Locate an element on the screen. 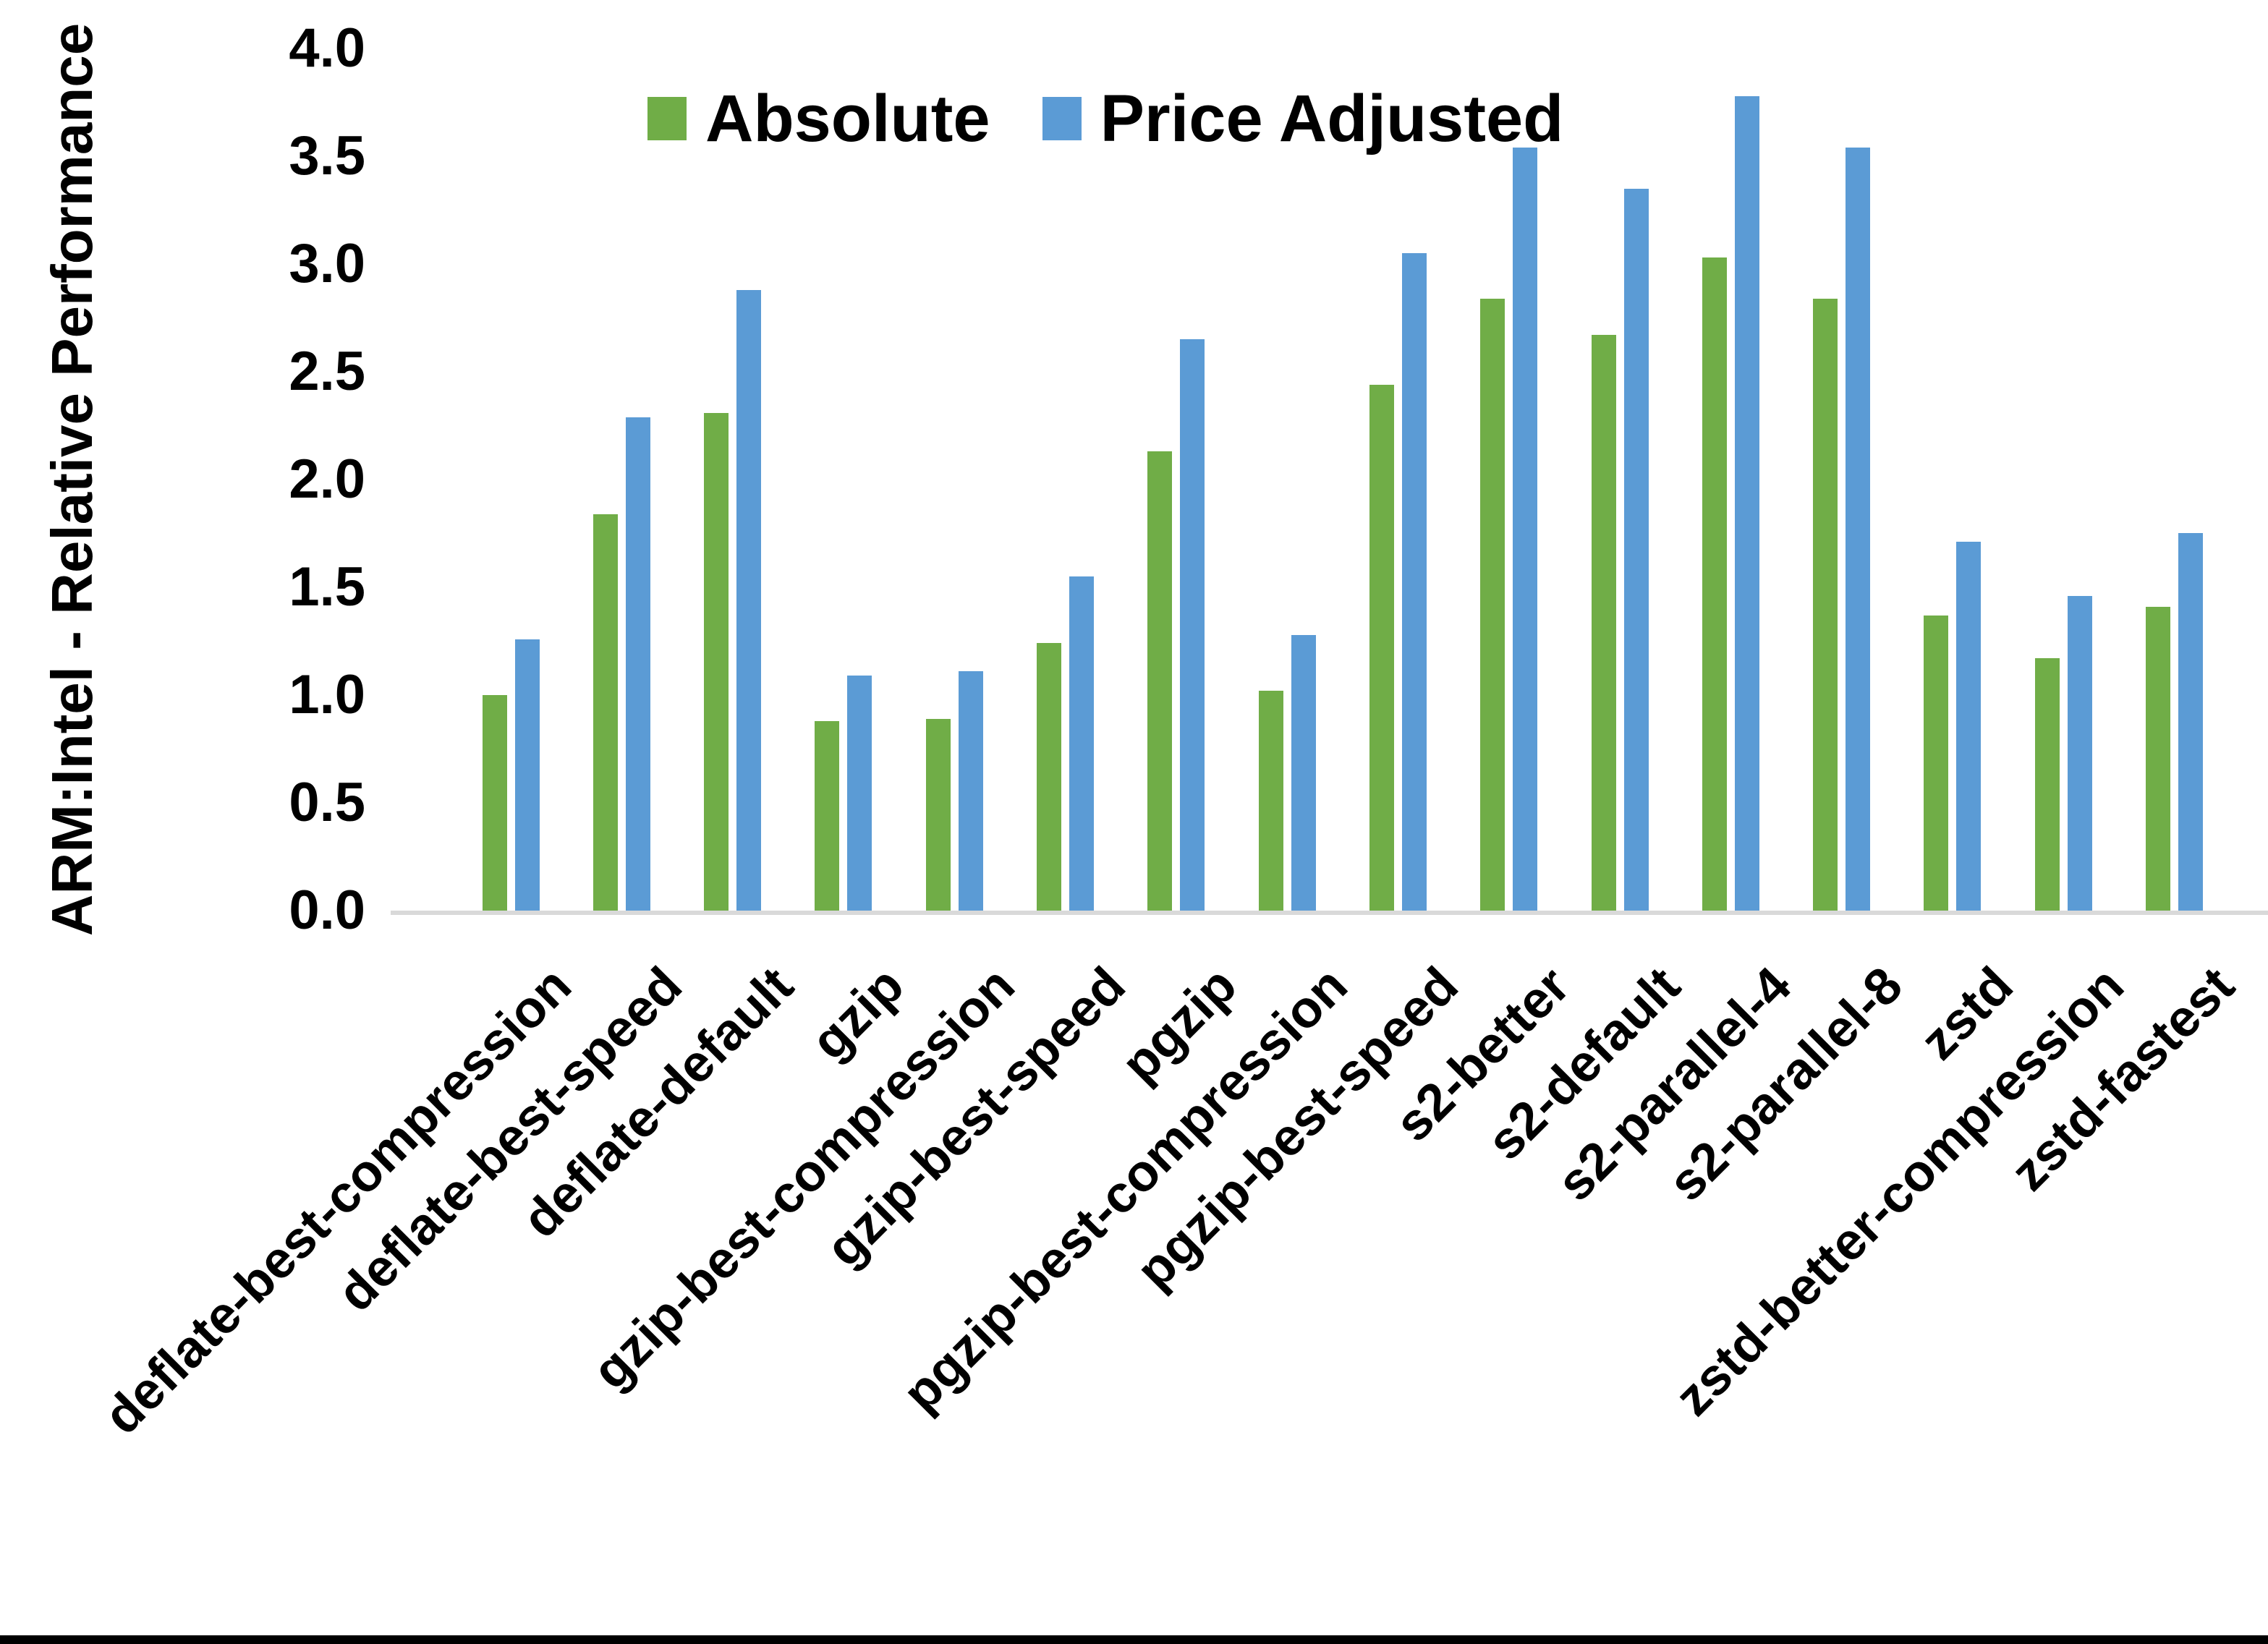 The image size is (2268, 1644). x-axis-label-s2-default: s2-default is located at coordinates (1583, 1064).